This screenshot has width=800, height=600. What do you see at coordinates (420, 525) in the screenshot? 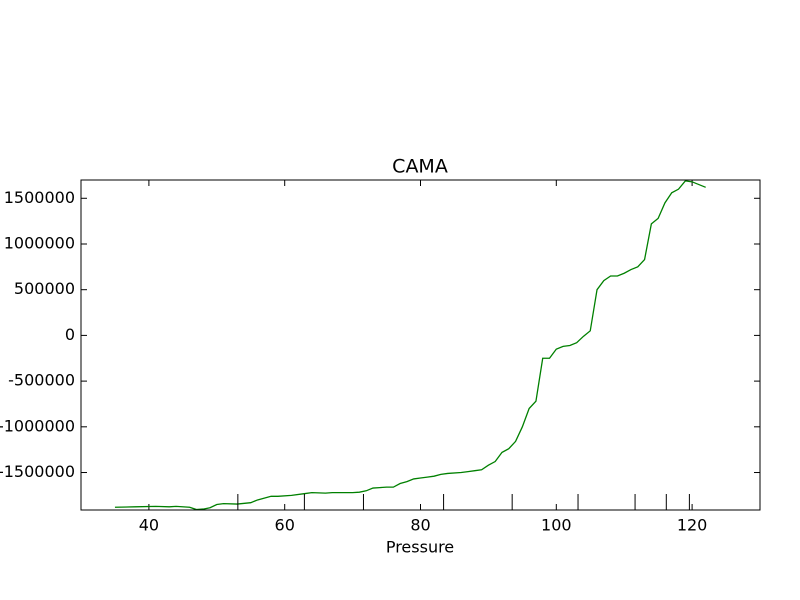
I see `x-tick-label: 80` at bounding box center [420, 525].